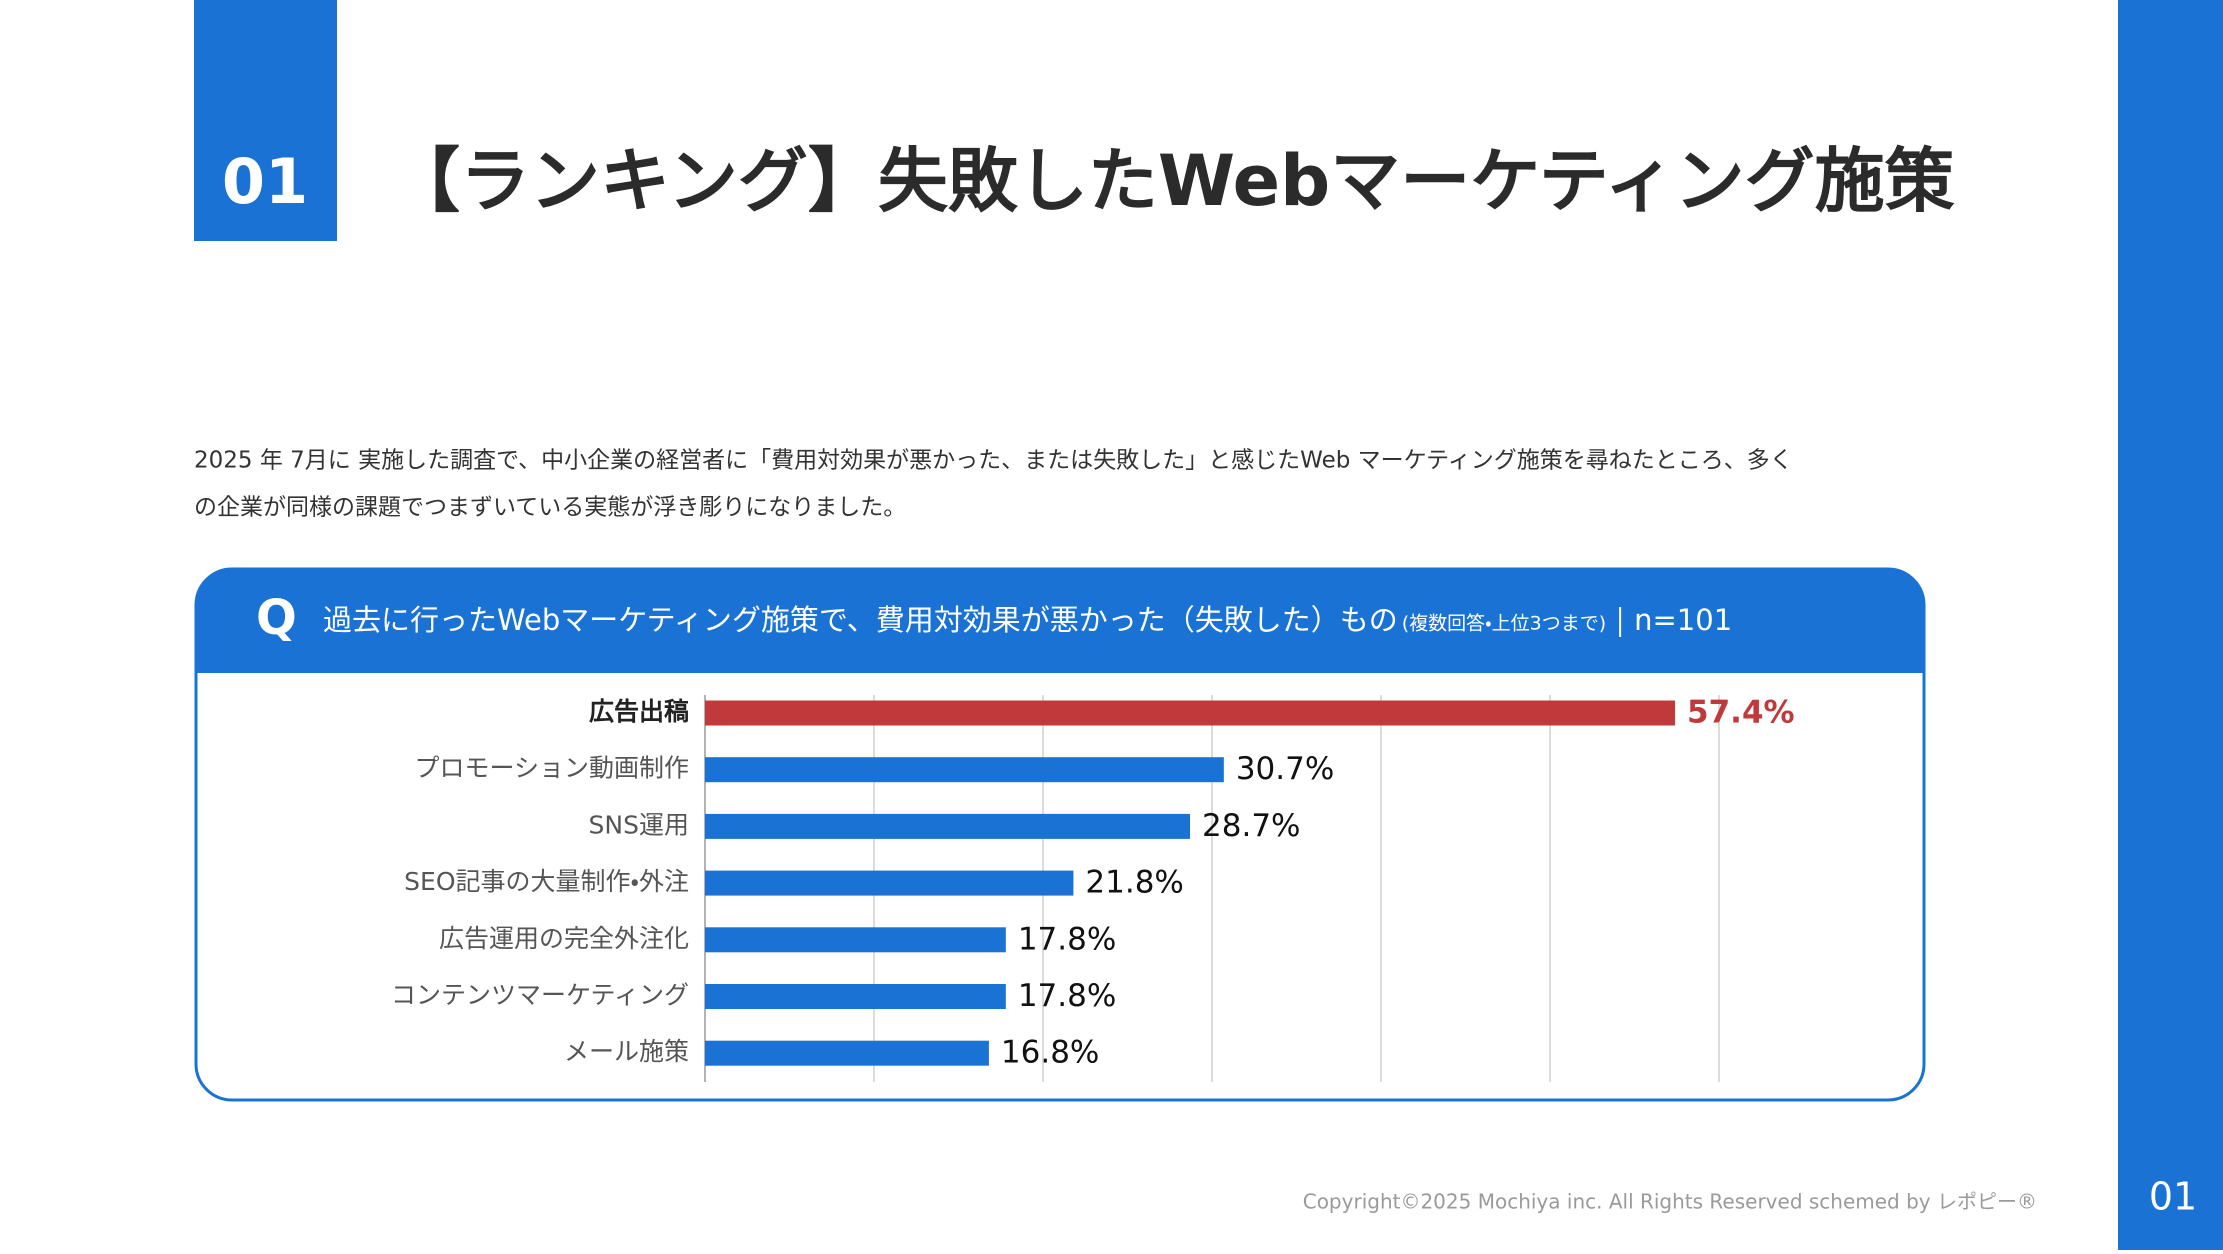 The width and height of the screenshot is (2223, 1254). What do you see at coordinates (626, 1051) in the screenshot?
I see `category-label: メール施策` at bounding box center [626, 1051].